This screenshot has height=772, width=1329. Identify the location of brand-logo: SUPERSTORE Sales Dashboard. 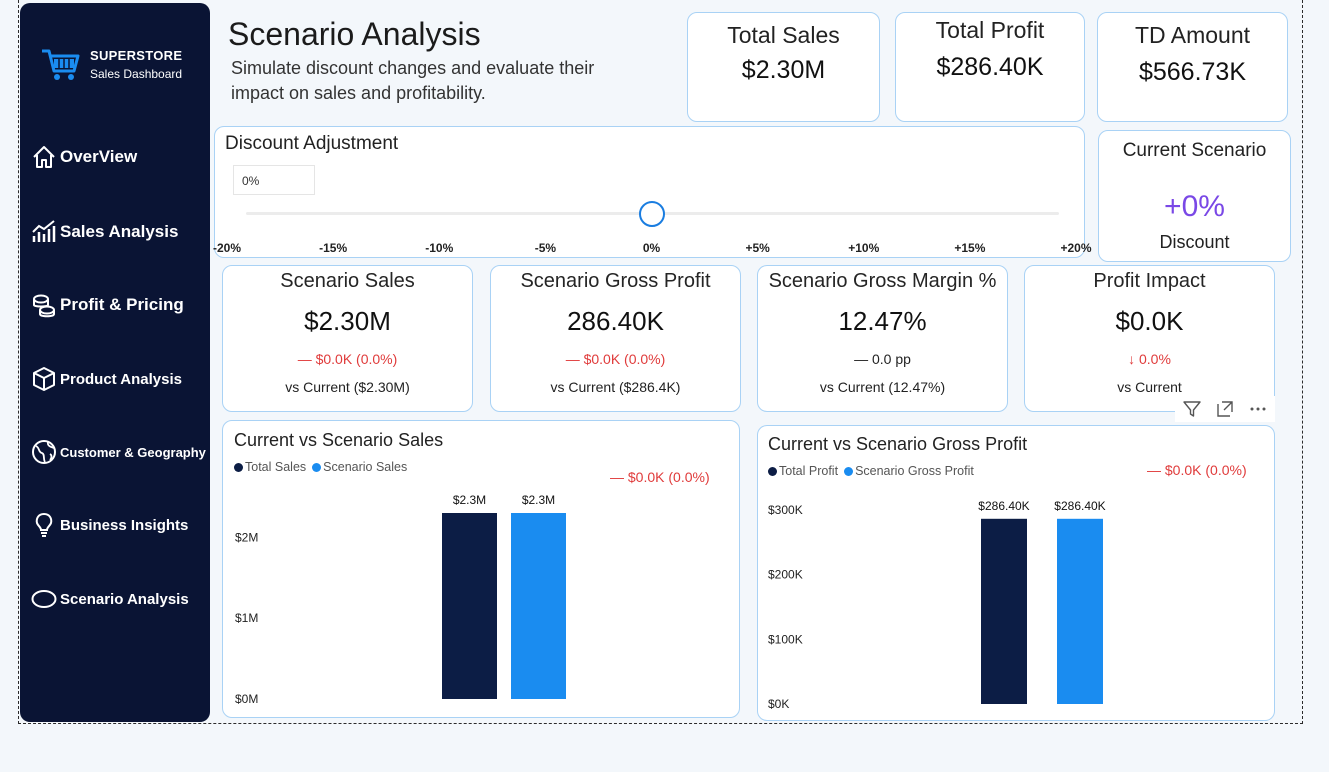
(111, 64).